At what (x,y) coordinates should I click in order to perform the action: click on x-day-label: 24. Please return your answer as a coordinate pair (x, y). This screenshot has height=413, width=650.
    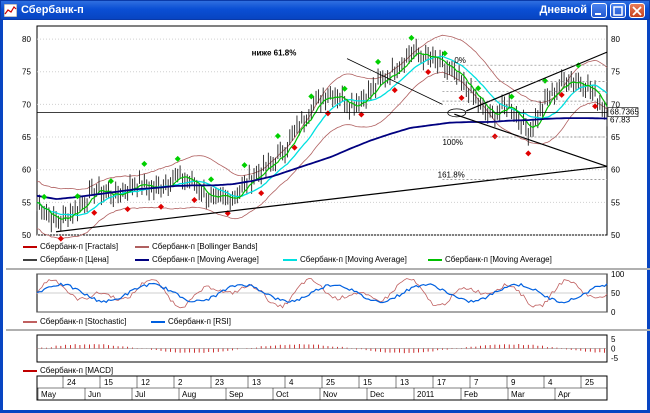
    Looking at the image, I should click on (71, 382).